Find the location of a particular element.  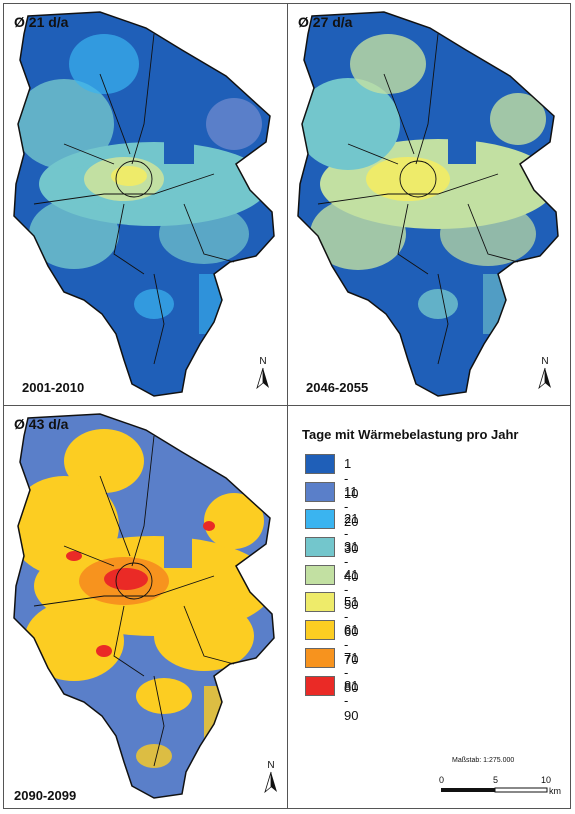

period-label: 2046-2055 is located at coordinates (337, 387).